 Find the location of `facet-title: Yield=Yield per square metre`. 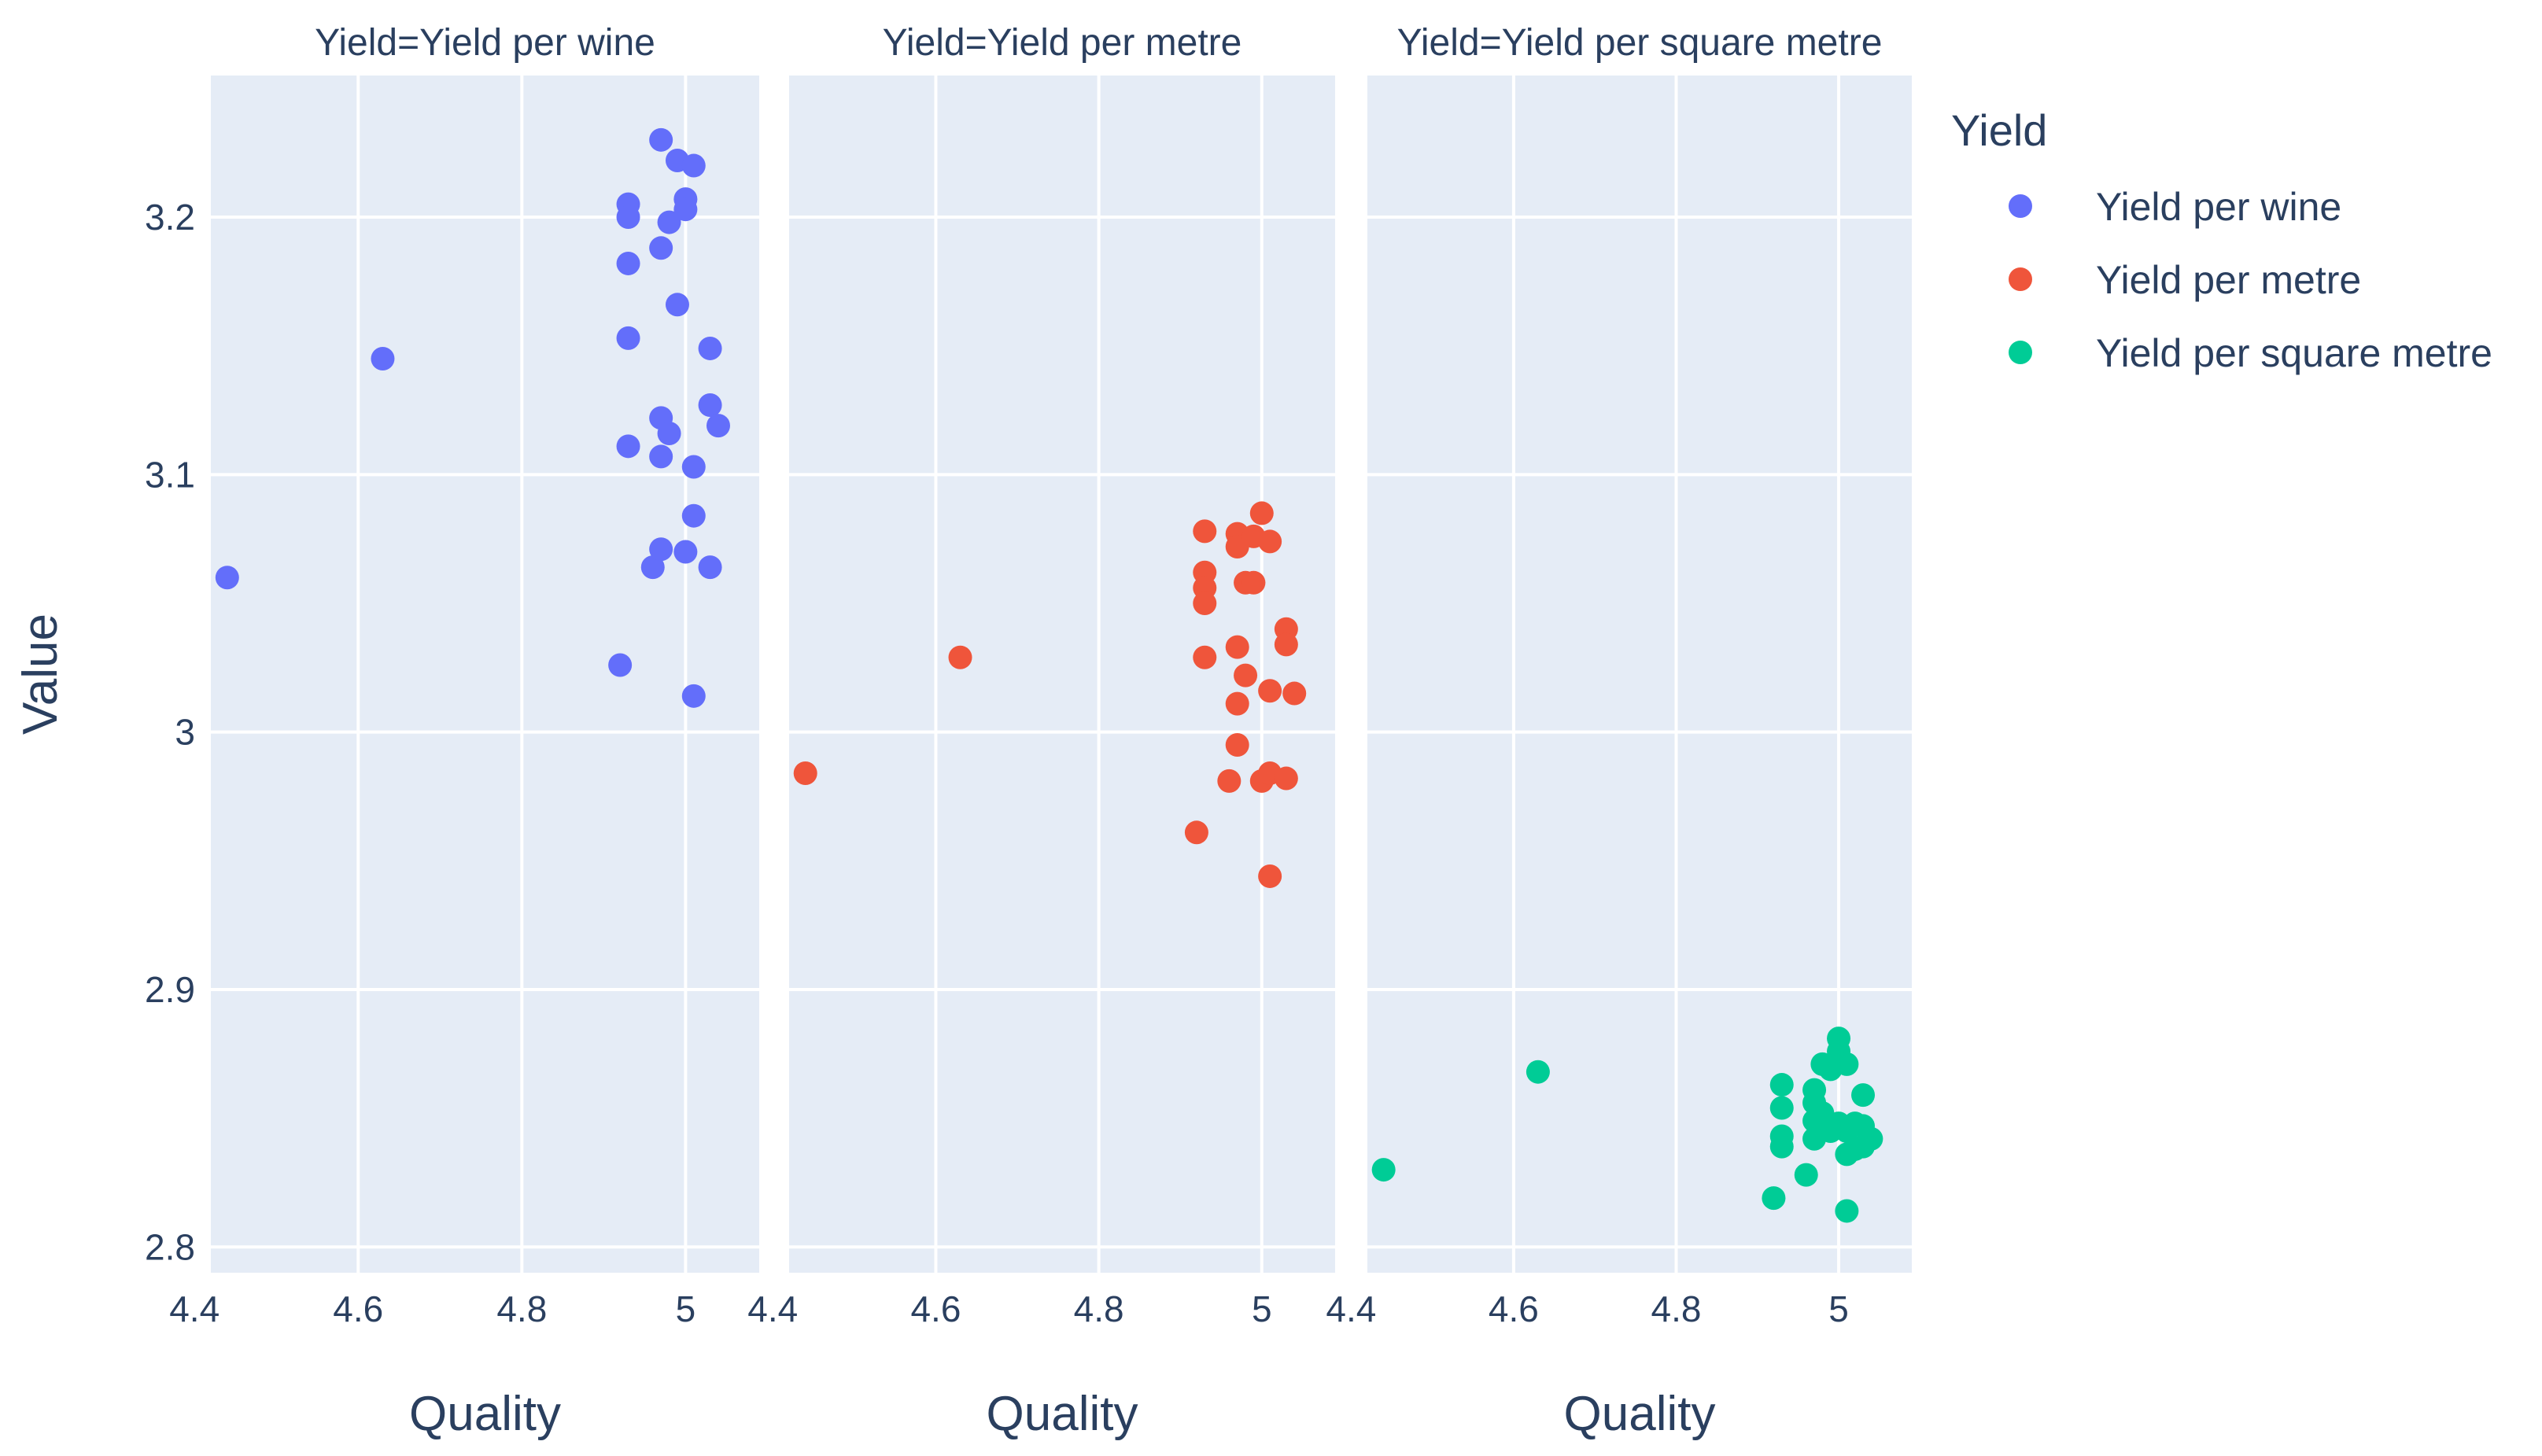

facet-title: Yield=Yield per square metre is located at coordinates (1640, 43).